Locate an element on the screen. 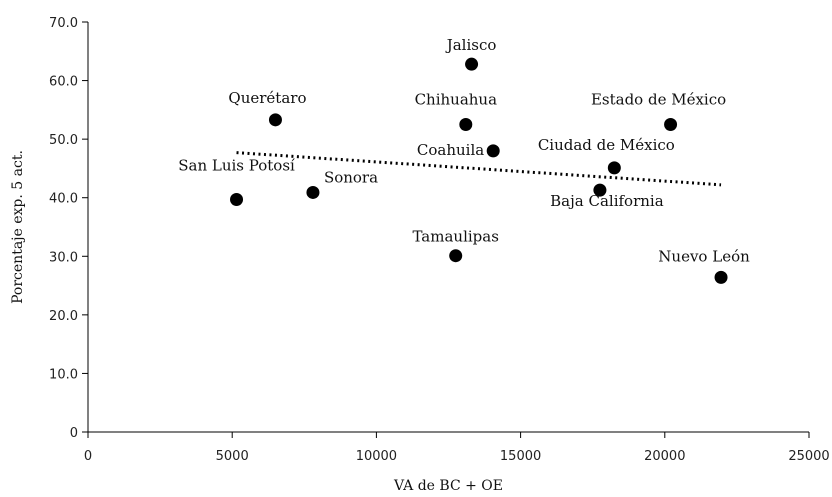 The height and width of the screenshot is (497, 832). y-tick-label: 20.0 is located at coordinates (63, 316).